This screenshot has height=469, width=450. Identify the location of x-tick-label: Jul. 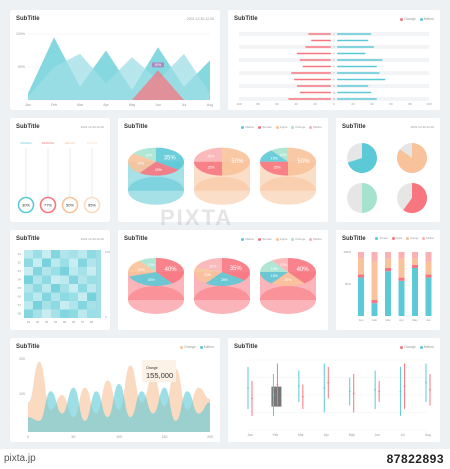
(184, 105).